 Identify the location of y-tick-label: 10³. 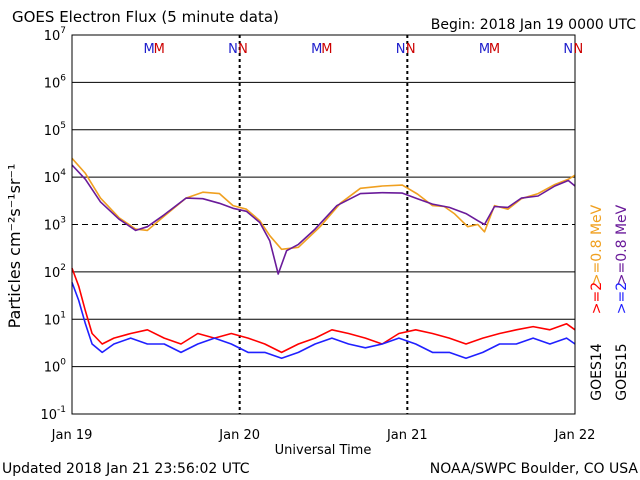
(55, 225).